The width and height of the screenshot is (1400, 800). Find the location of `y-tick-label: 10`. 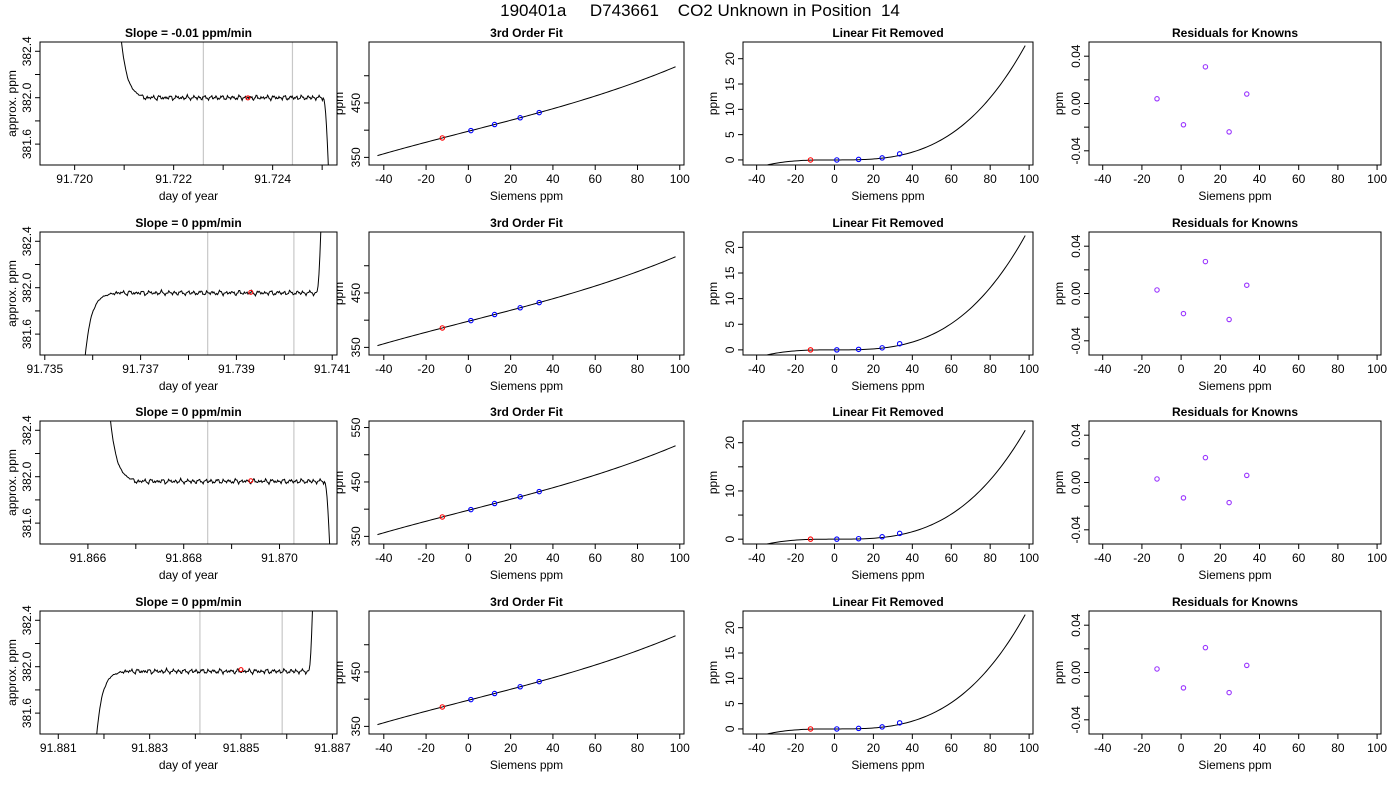

y-tick-label: 10 is located at coordinates (730, 299).